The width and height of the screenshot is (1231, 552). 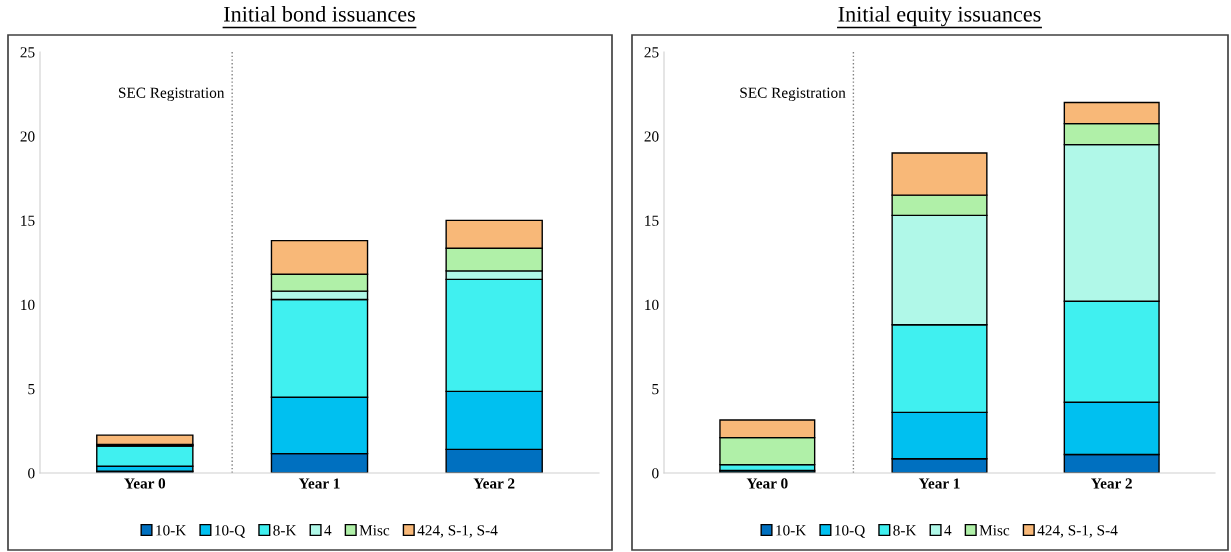 What do you see at coordinates (939, 16) in the screenshot?
I see `chart-title: Initial equity issuances` at bounding box center [939, 16].